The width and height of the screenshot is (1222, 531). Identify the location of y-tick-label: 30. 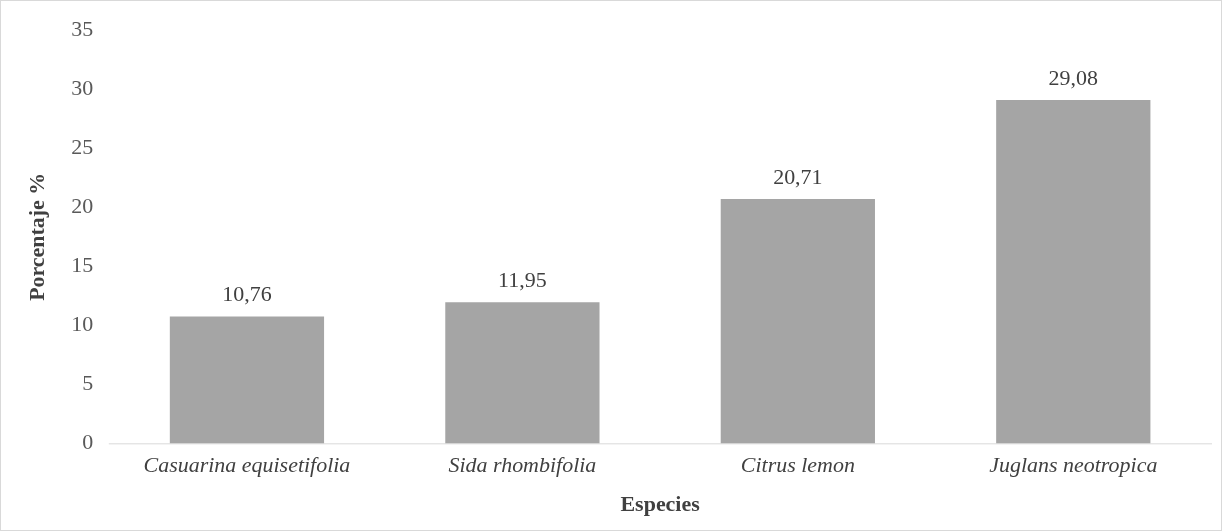
(82, 87).